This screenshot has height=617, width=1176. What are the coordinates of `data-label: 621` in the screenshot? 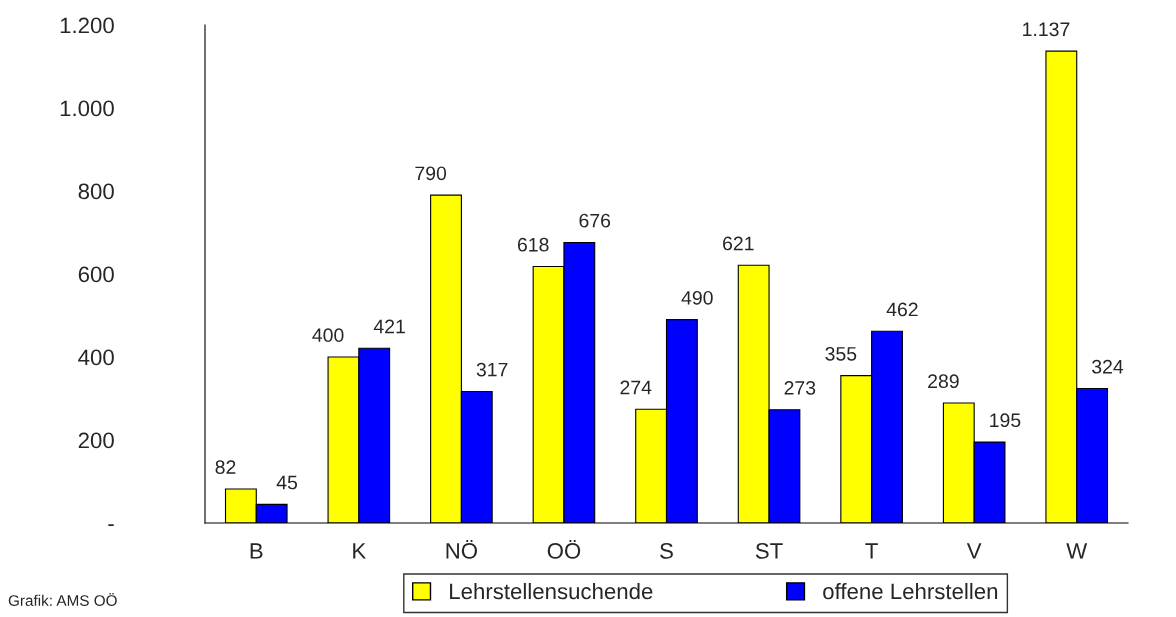 It's located at (738, 243).